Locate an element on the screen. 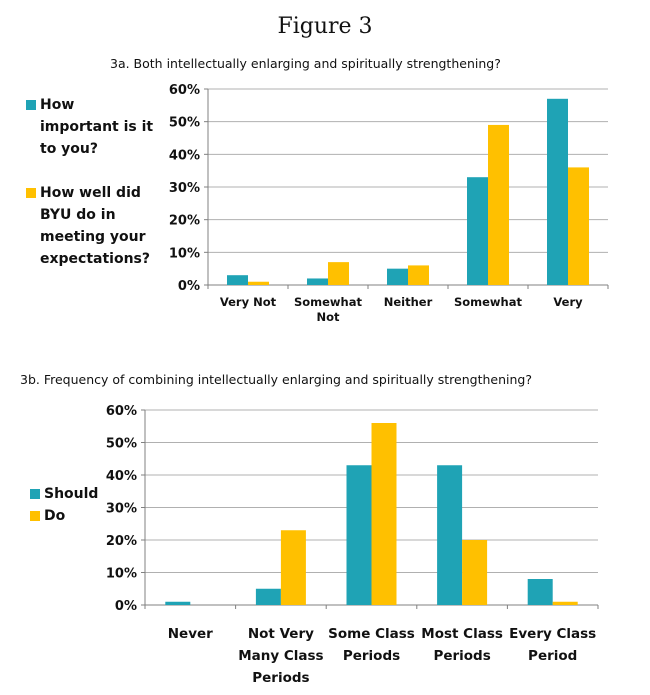 Image resolution: width=650 pixels, height=695 pixels. chart-3b-legend-label: Do is located at coordinates (55, 516).